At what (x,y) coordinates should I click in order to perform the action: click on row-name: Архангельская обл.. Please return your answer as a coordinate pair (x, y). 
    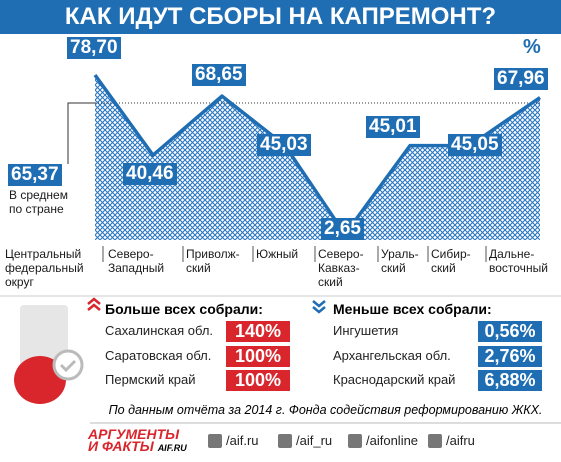
    Looking at the image, I should click on (392, 355).